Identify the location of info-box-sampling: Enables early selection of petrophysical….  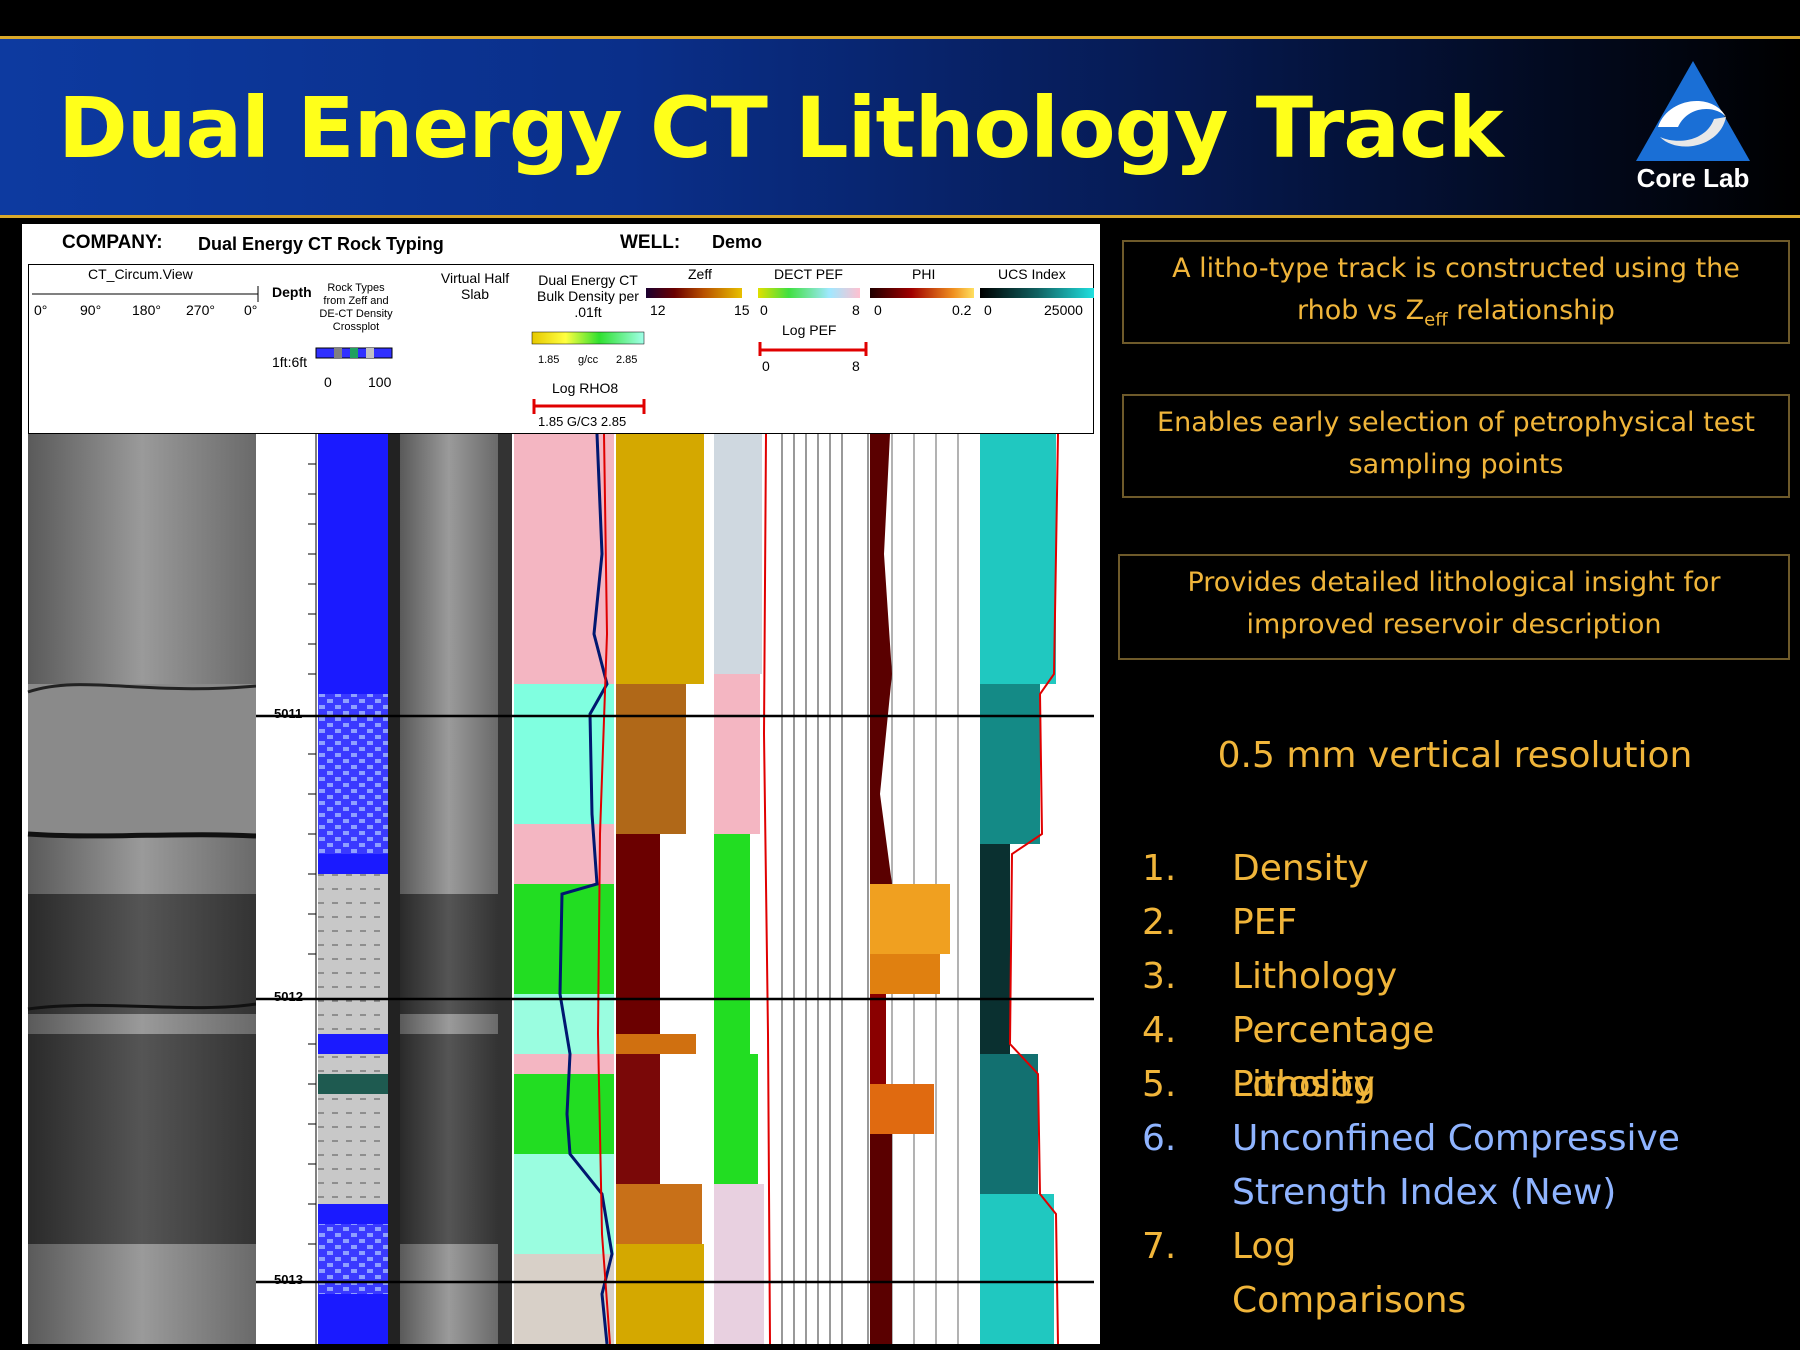
(1456, 446).